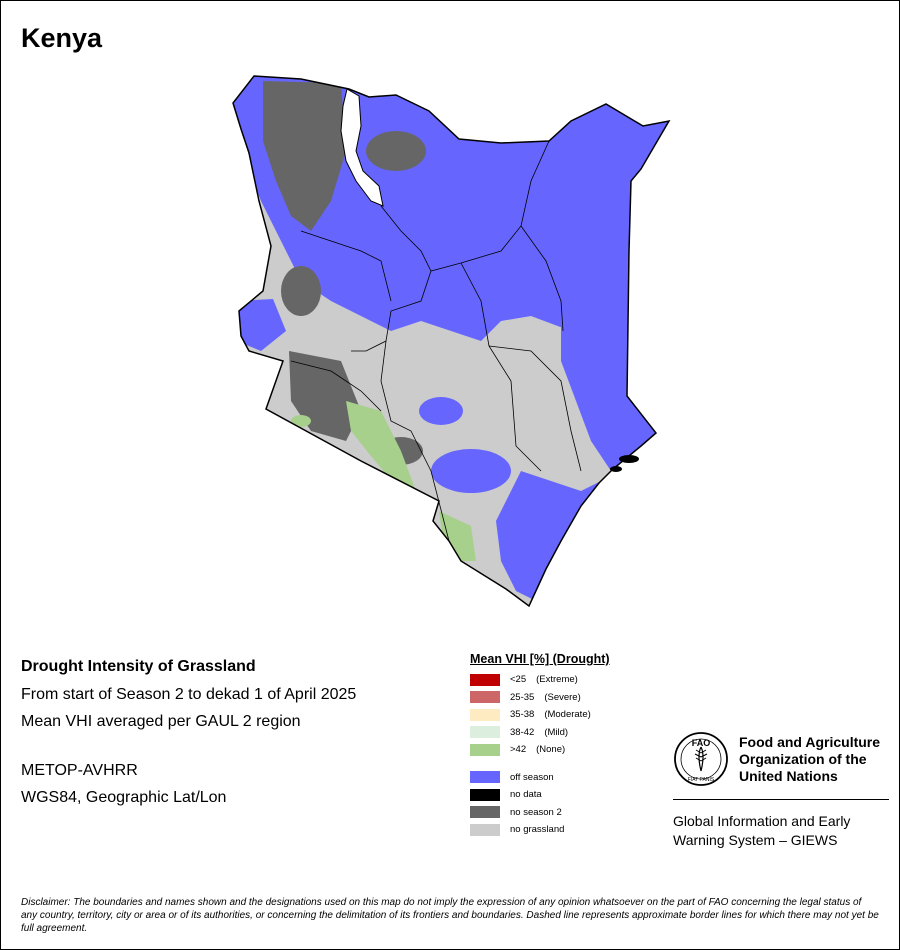 Image resolution: width=900 pixels, height=950 pixels. I want to click on legend-label: 38-42 (Mild), so click(539, 732).